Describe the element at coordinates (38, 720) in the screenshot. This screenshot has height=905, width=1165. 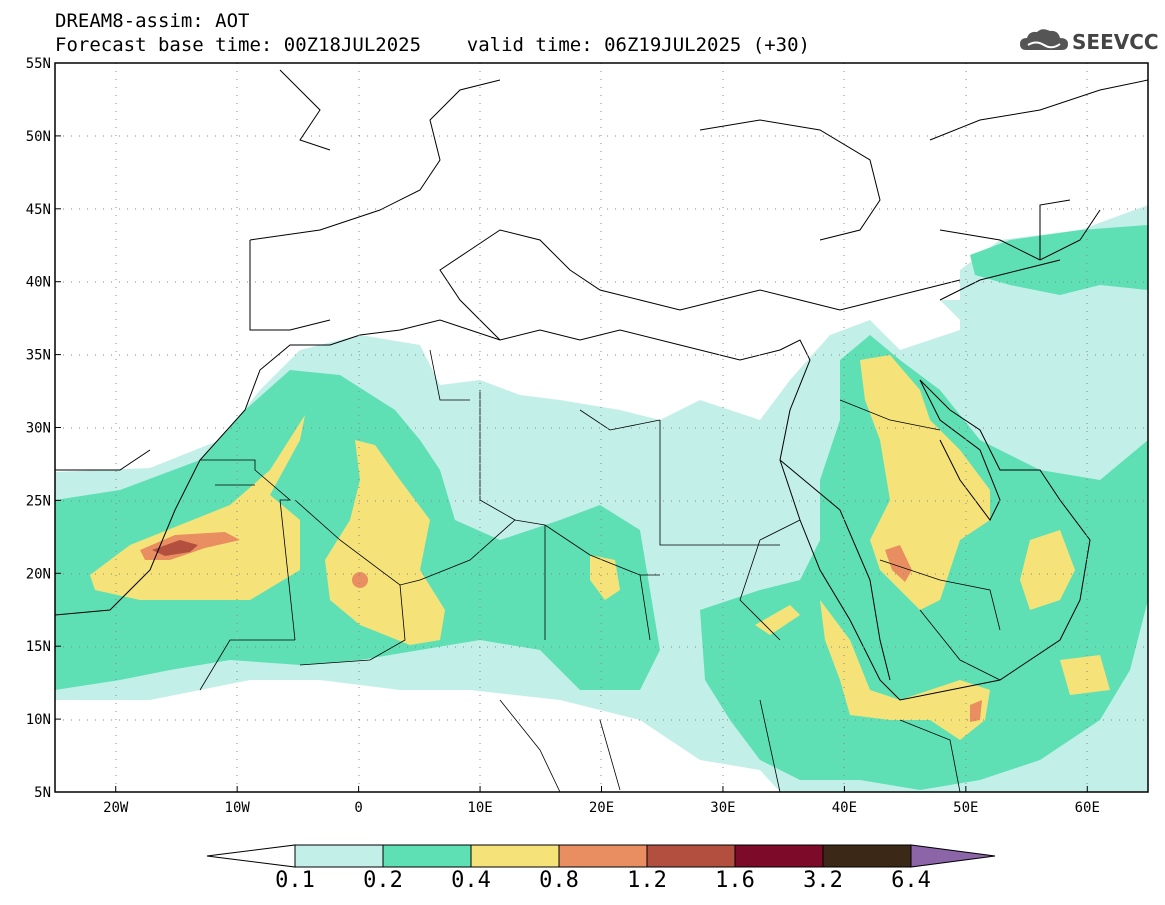
I see `lat-label-10N: 10N` at that location.